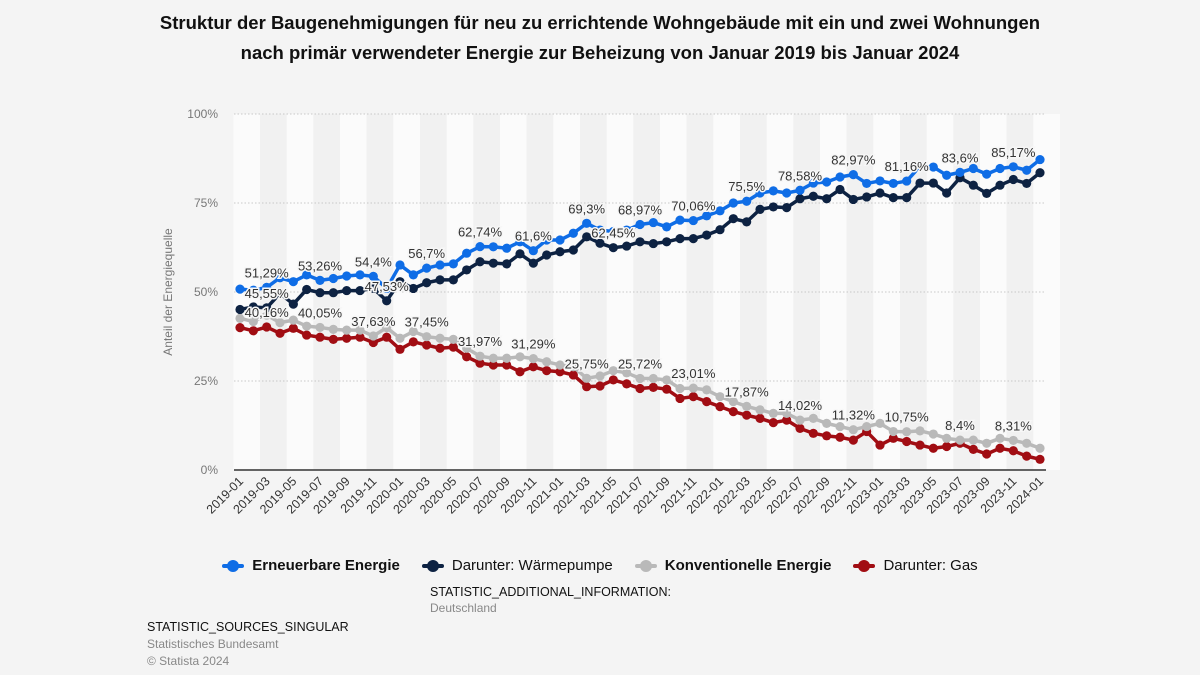  Describe the element at coordinates (480, 341) in the screenshot. I see `data-label: 31,97%` at that location.